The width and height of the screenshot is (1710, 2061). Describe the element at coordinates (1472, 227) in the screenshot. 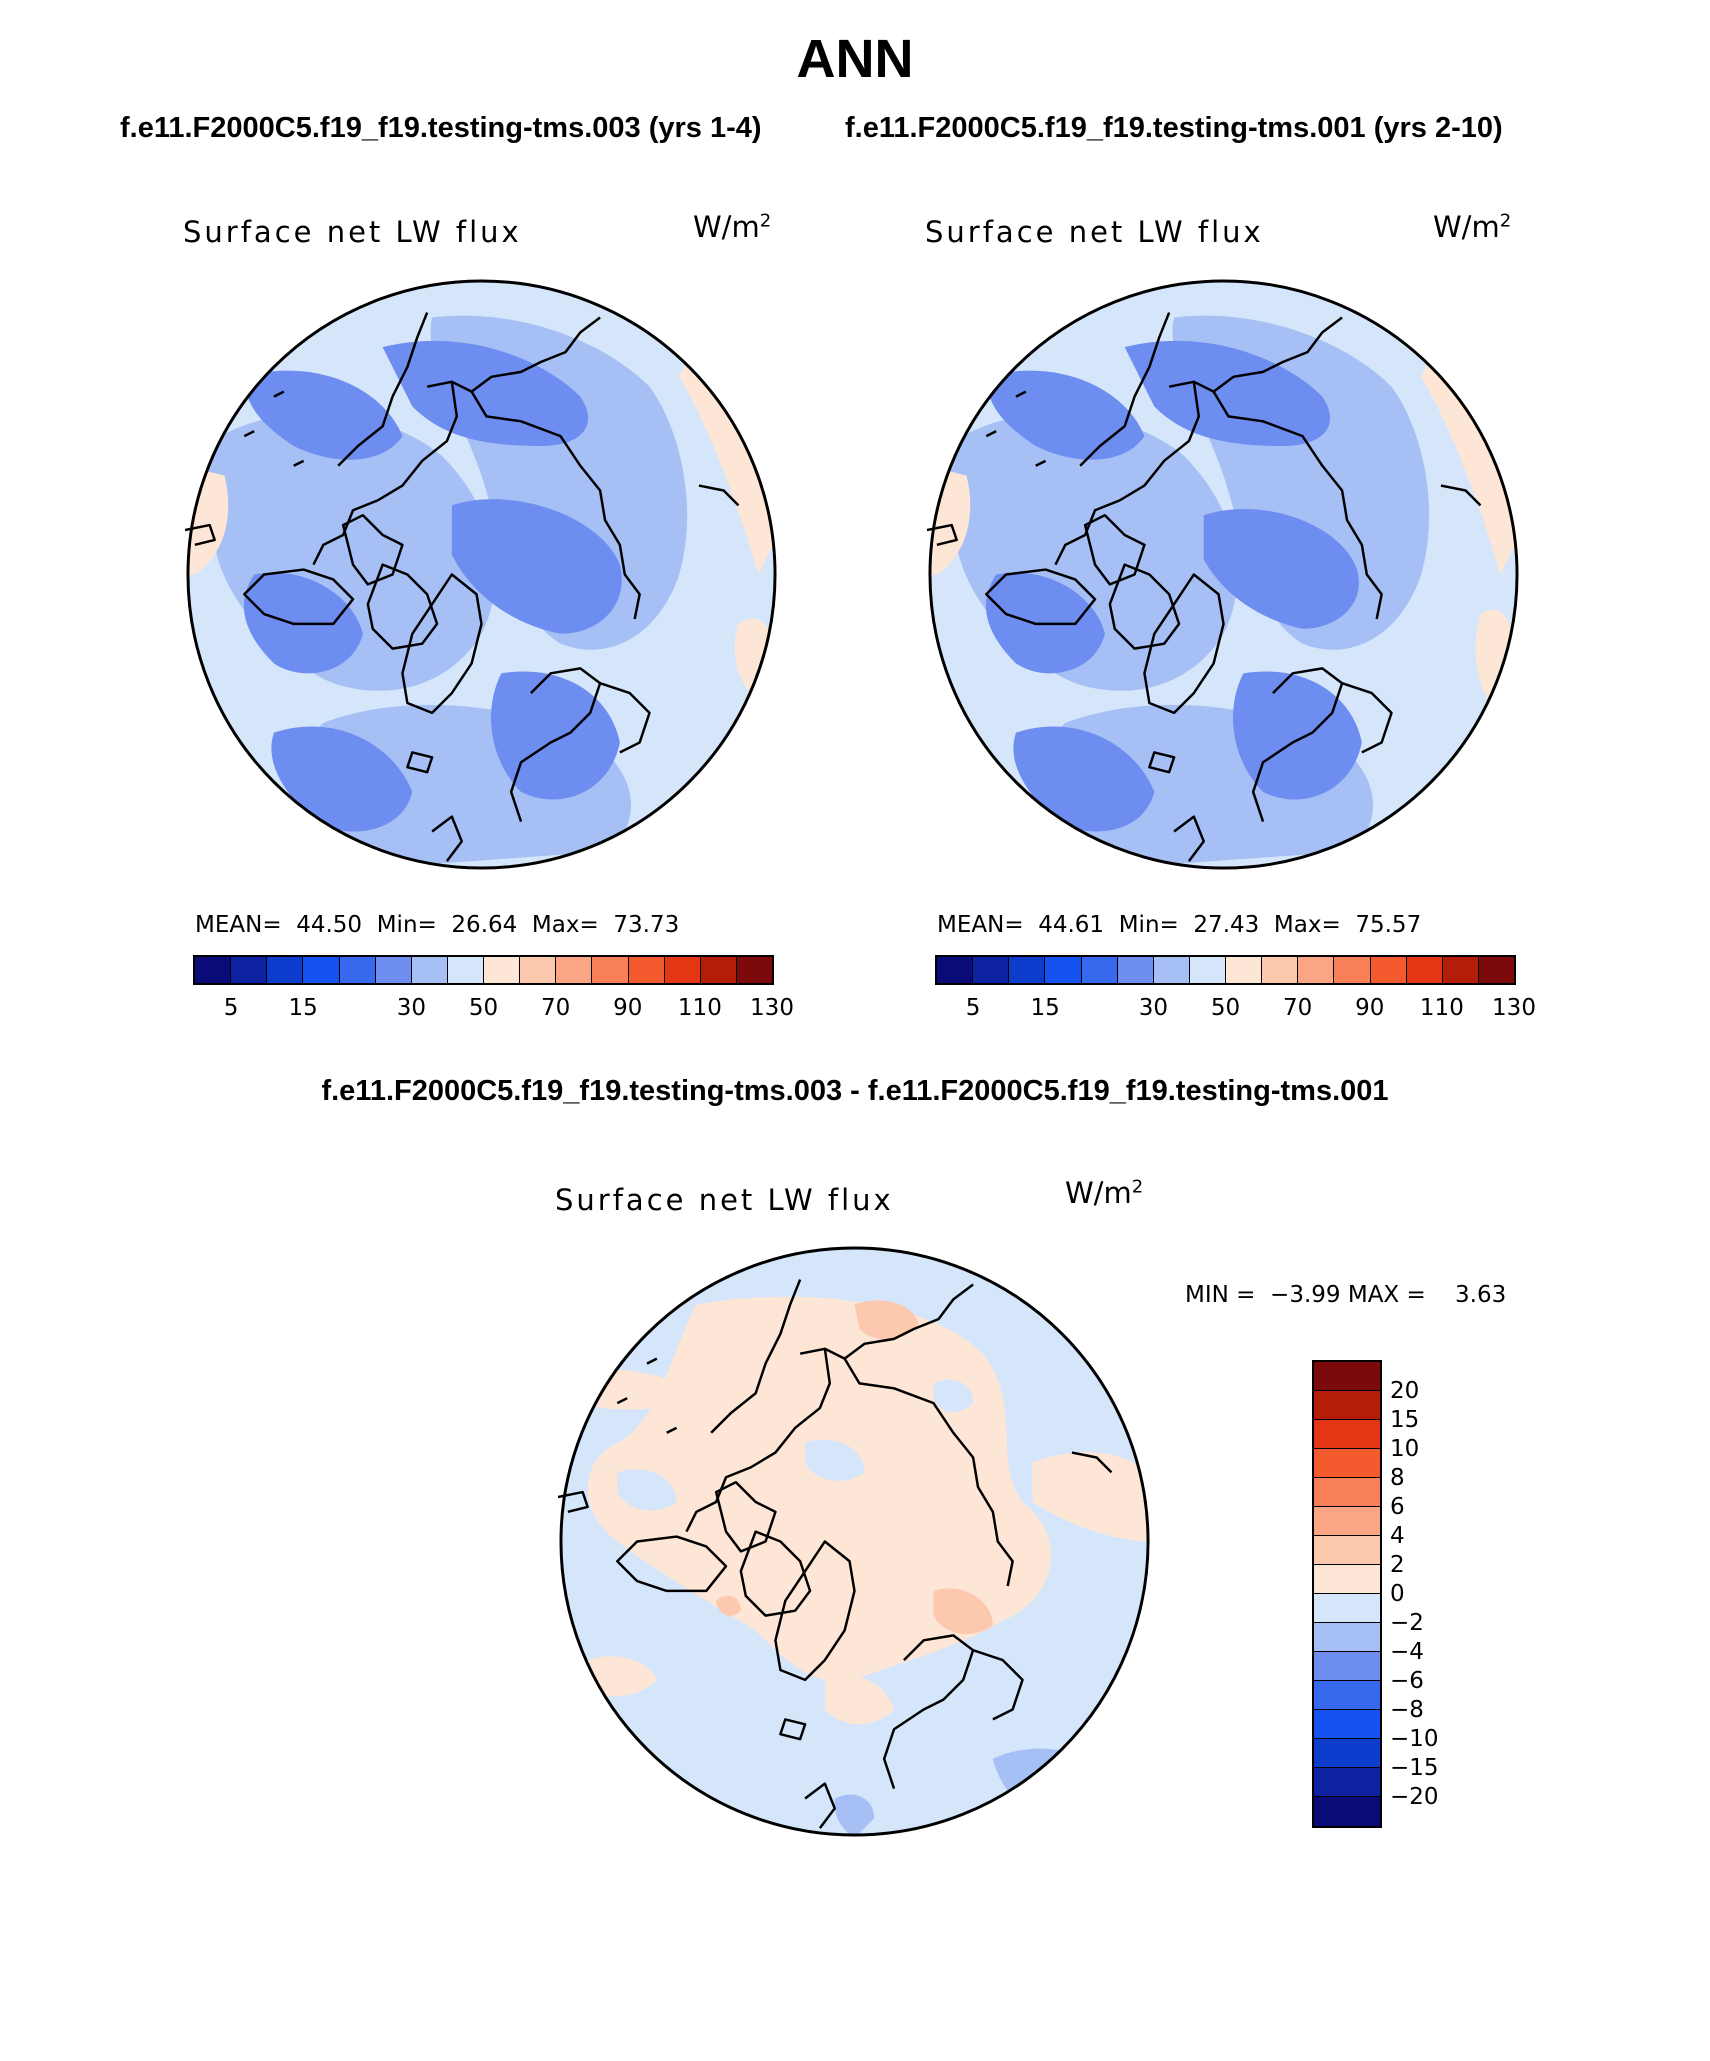

I see `panel2-units: W/m2` at that location.